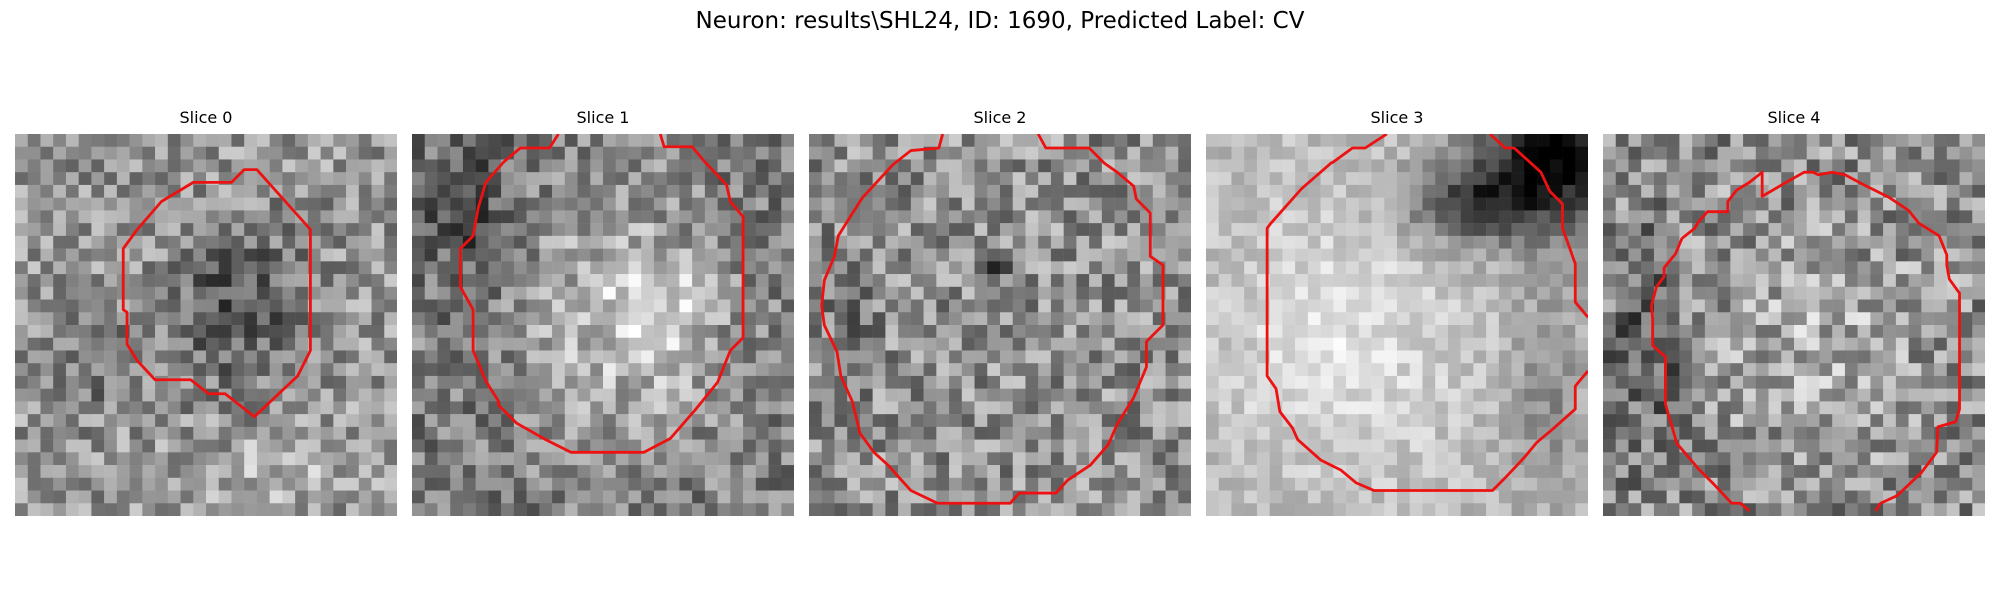  I want to click on slice-panel-1: Slice 1, so click(603, 312).